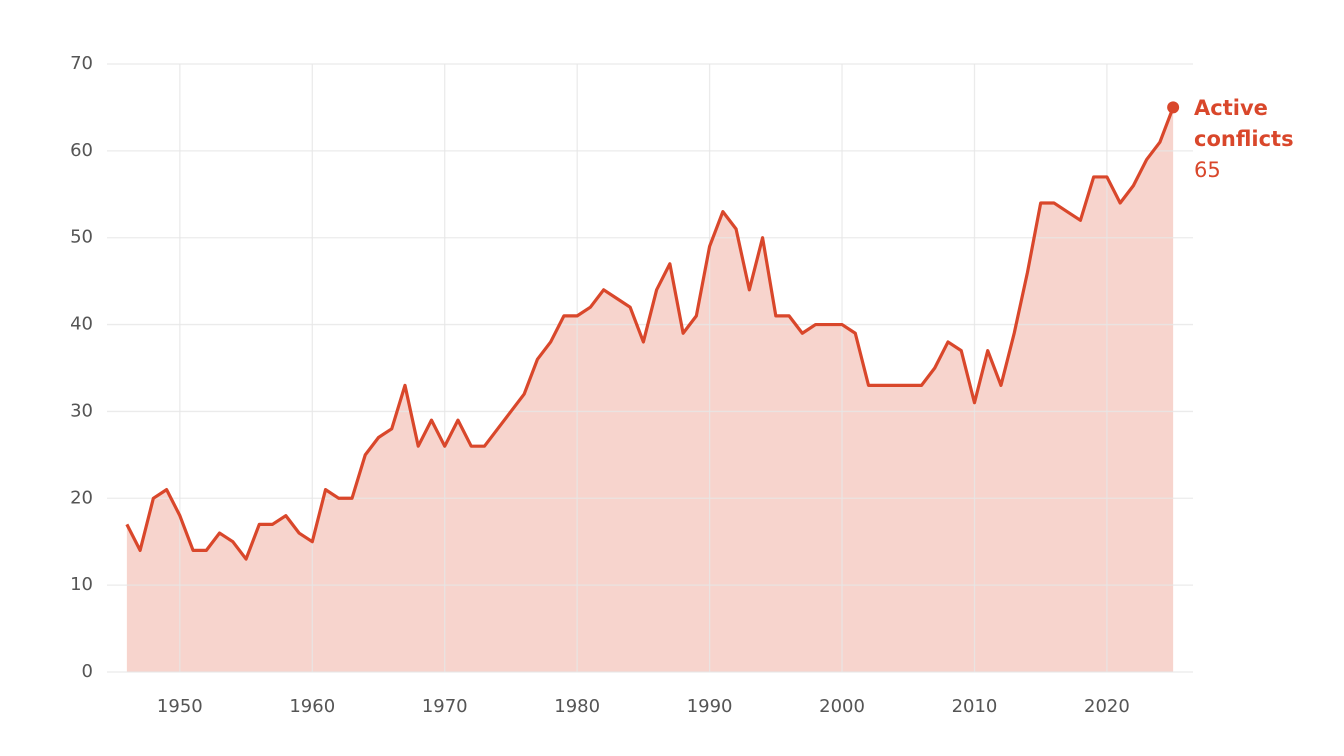  Describe the element at coordinates (312, 706) in the screenshot. I see `x-tick-label: 1960` at that location.